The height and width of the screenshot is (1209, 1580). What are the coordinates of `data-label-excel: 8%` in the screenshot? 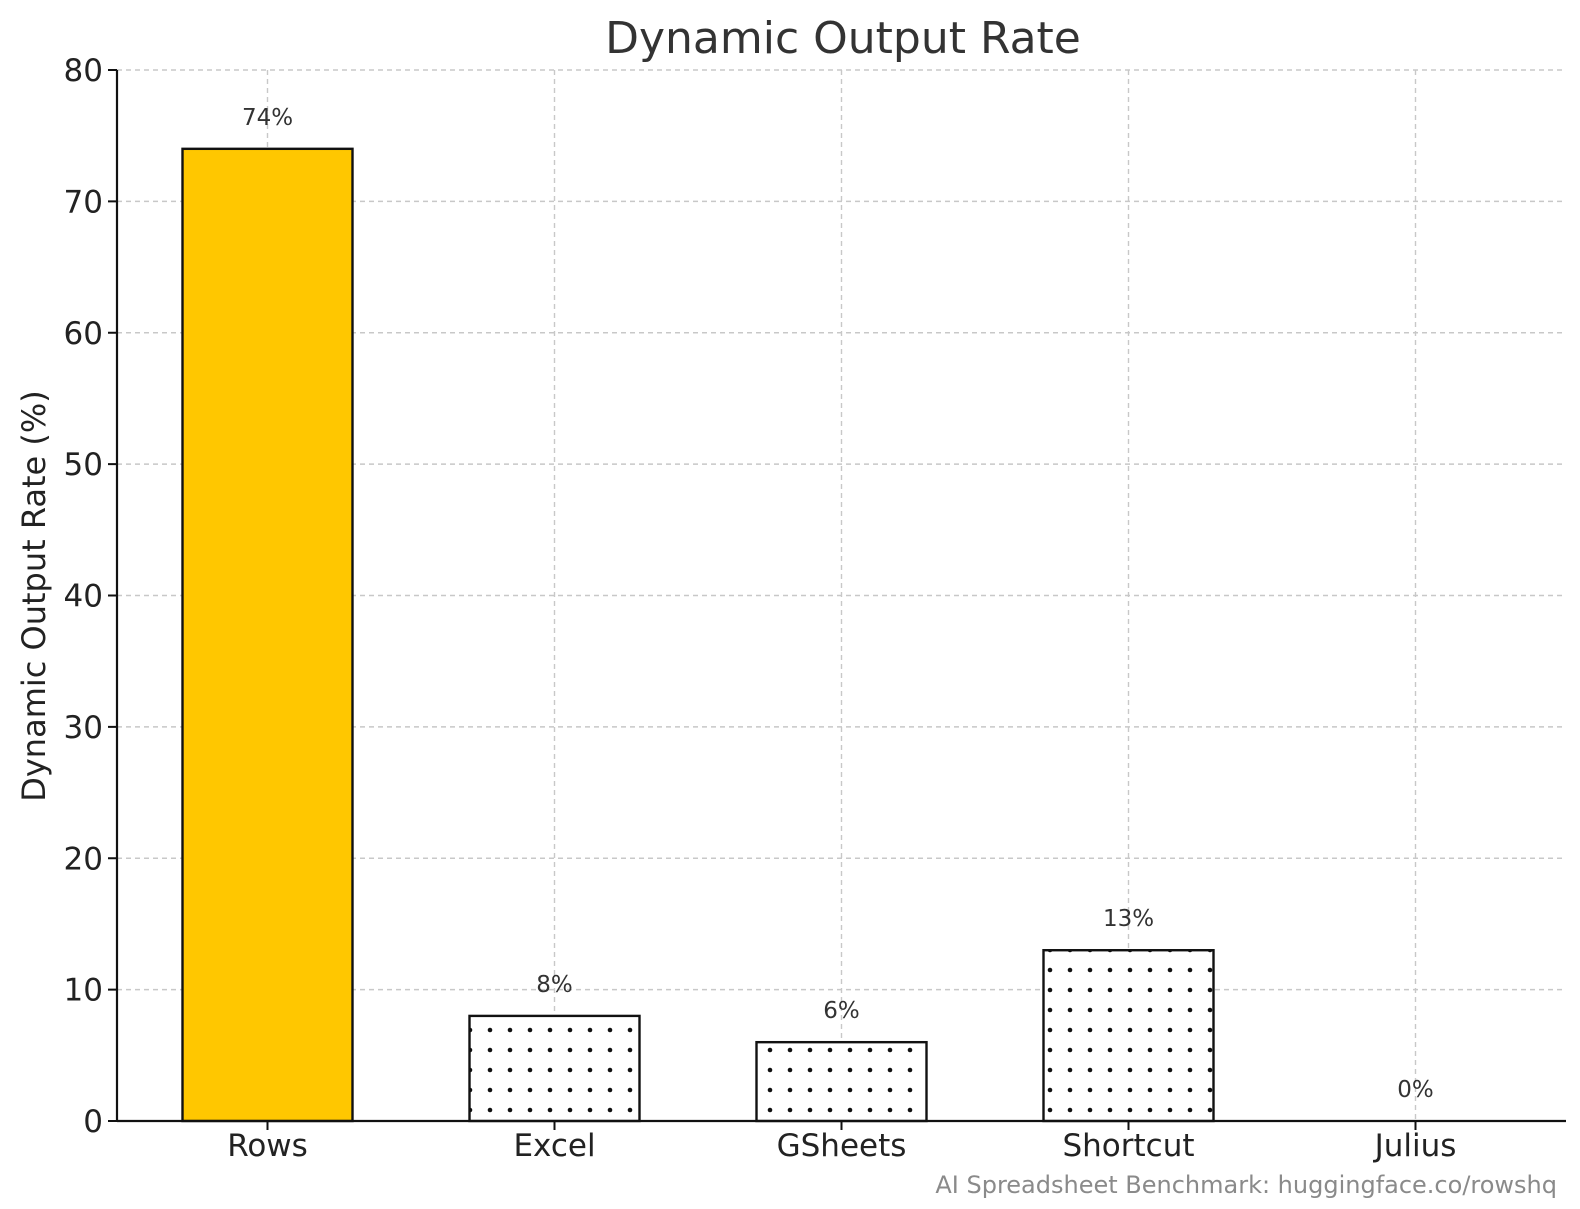 It's located at (554, 985).